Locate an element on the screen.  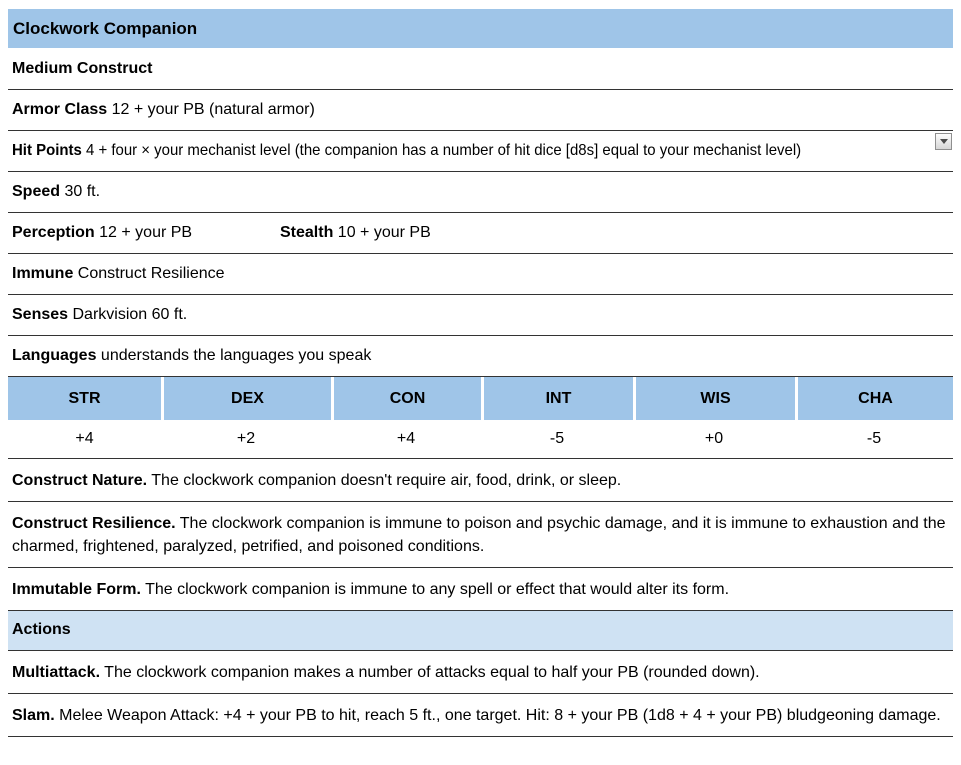
languages-value: understands the languages you speak is located at coordinates (236, 355).